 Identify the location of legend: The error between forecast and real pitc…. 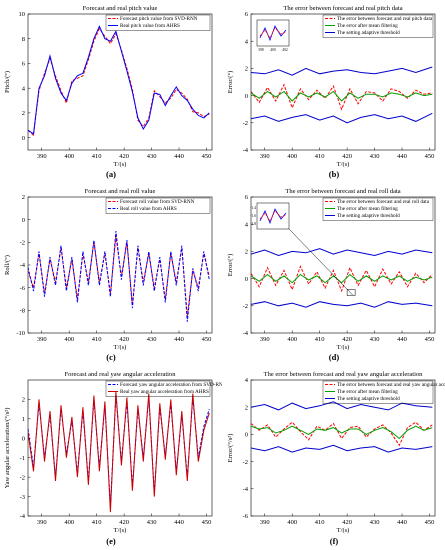
(378, 26).